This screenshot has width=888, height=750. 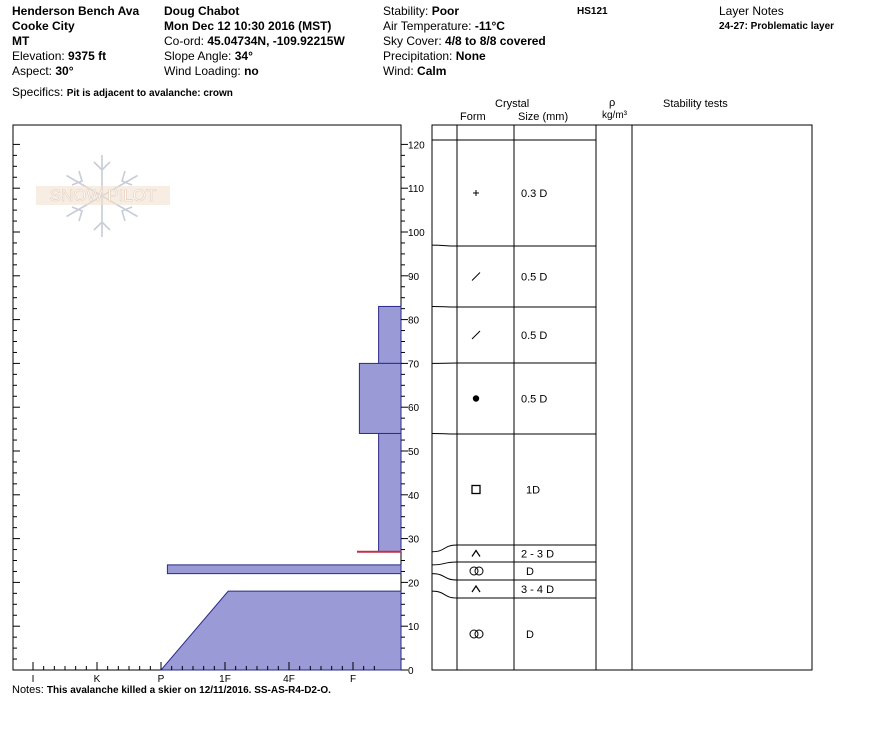 I want to click on elevation-label: Elevation:, so click(x=38, y=56).